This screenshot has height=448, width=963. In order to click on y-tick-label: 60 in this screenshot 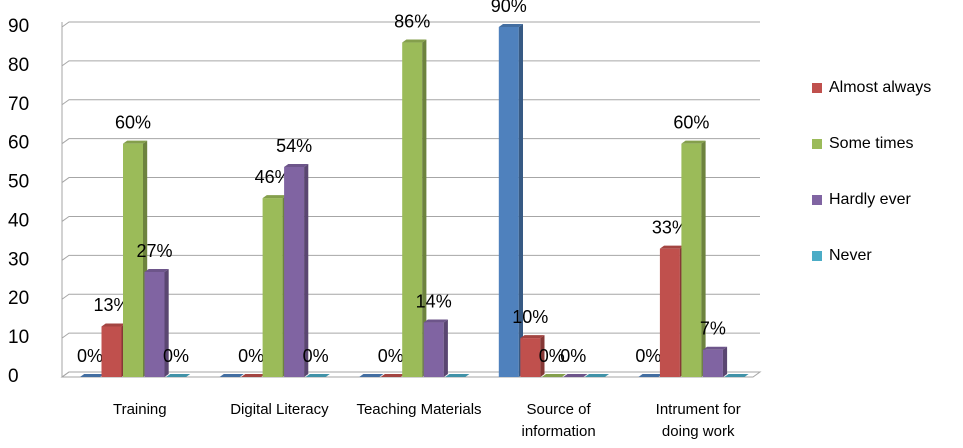, I will do `click(18, 143)`.